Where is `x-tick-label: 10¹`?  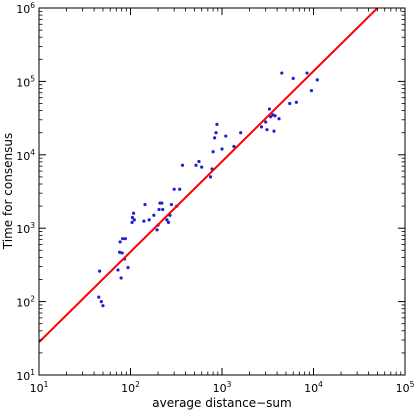 x-tick-label: 10¹ is located at coordinates (39, 387).